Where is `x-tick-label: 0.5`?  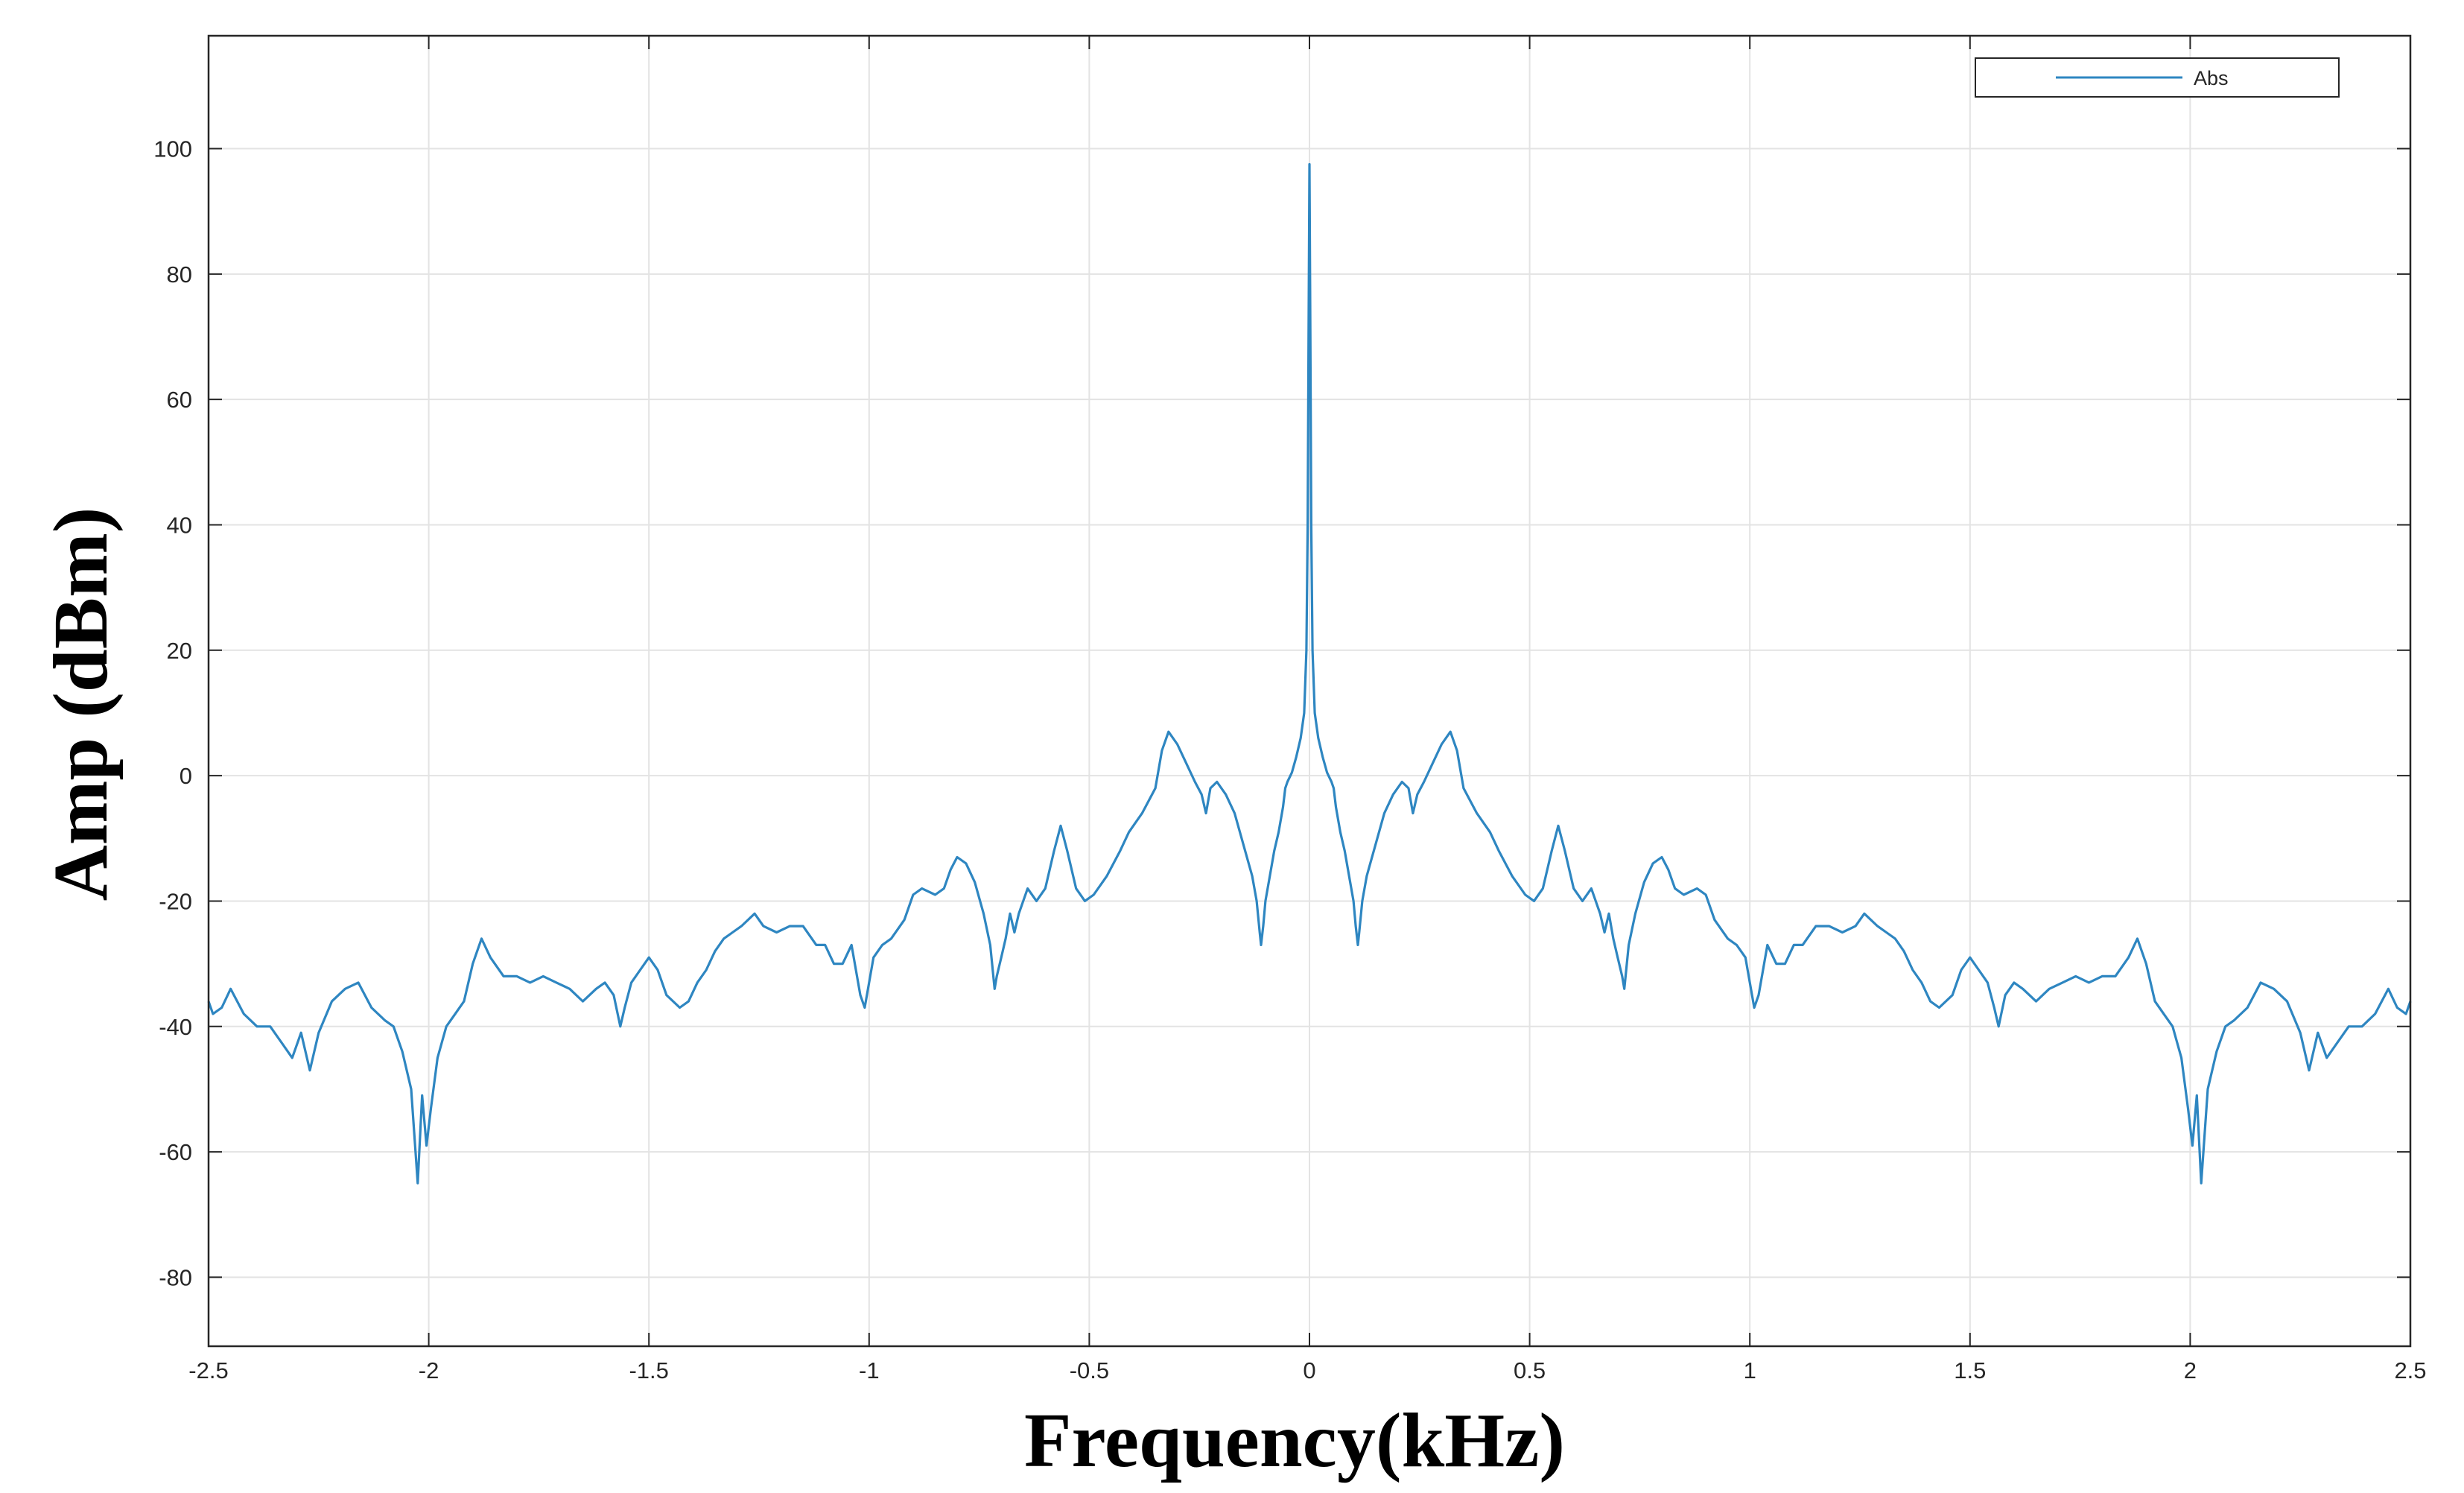
x-tick-label: 0.5 is located at coordinates (1530, 1370).